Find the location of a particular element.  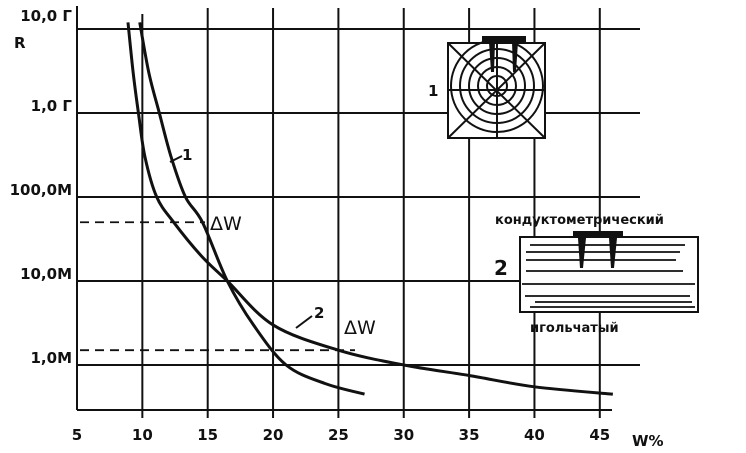

x-tick-label: 15 is located at coordinates (207, 435).